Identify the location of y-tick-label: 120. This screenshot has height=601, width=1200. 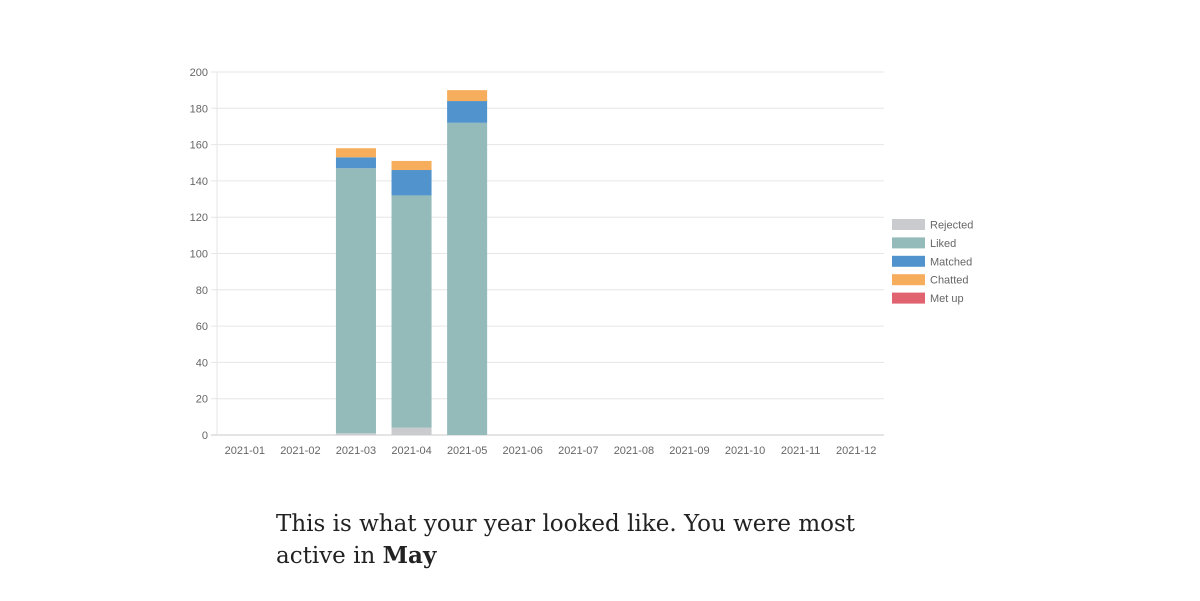
(199, 218).